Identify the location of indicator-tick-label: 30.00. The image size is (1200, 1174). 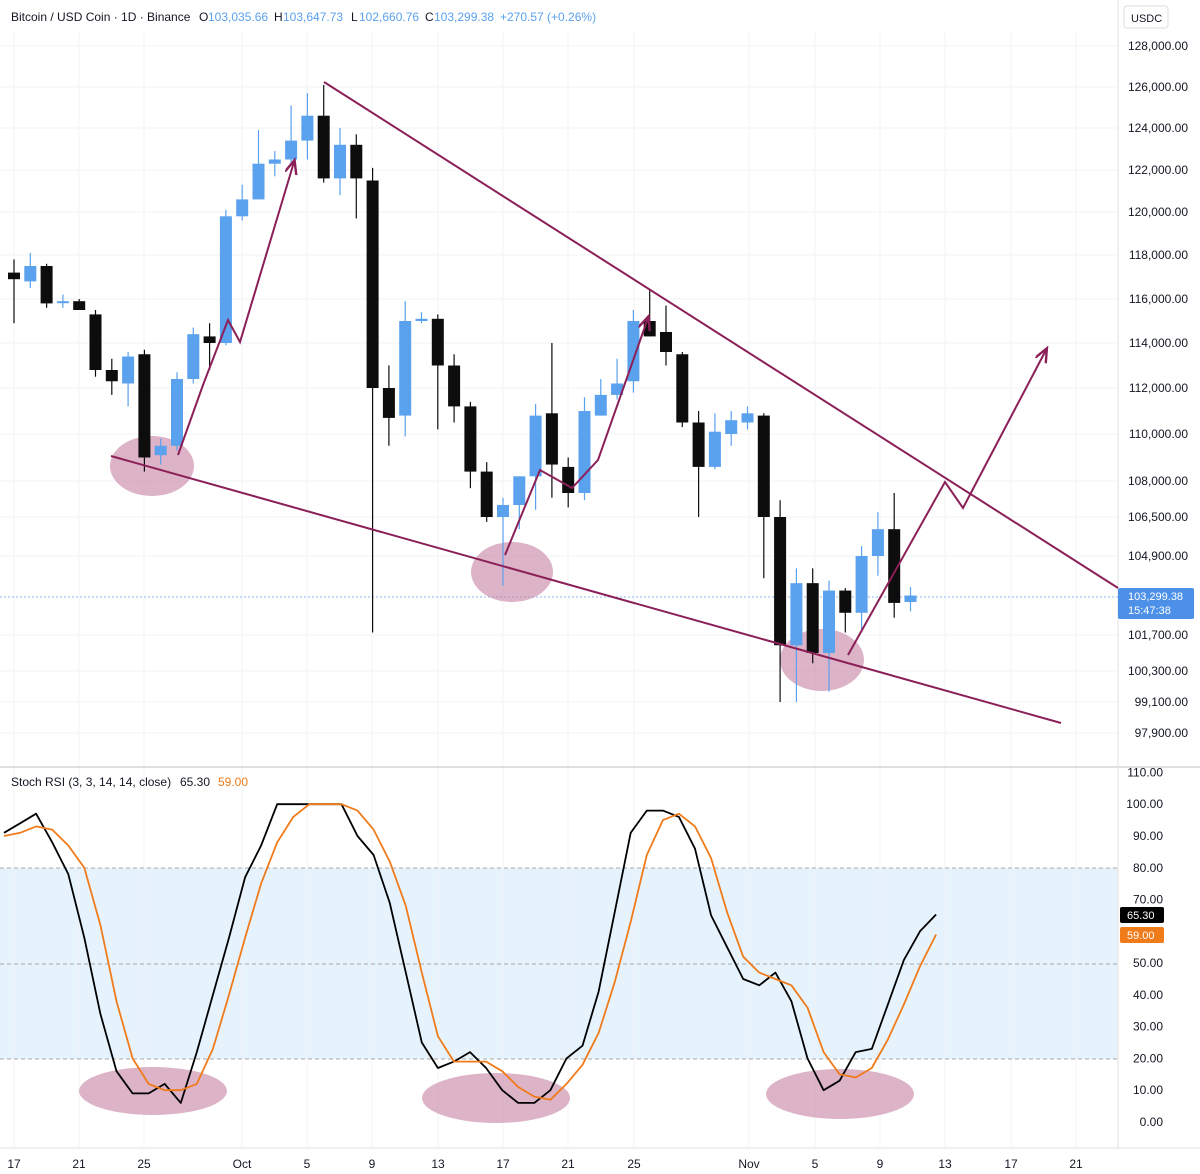
(1148, 1027).